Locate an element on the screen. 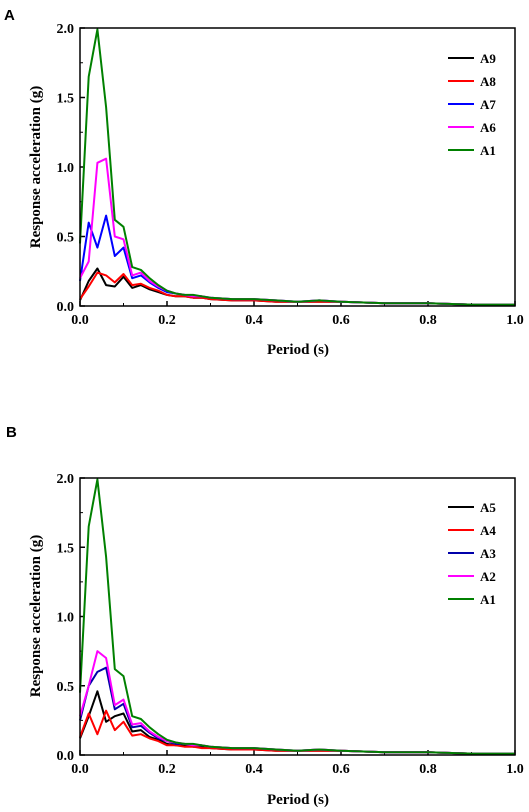 The height and width of the screenshot is (812, 529). legend-label: A8 is located at coordinates (488, 81).